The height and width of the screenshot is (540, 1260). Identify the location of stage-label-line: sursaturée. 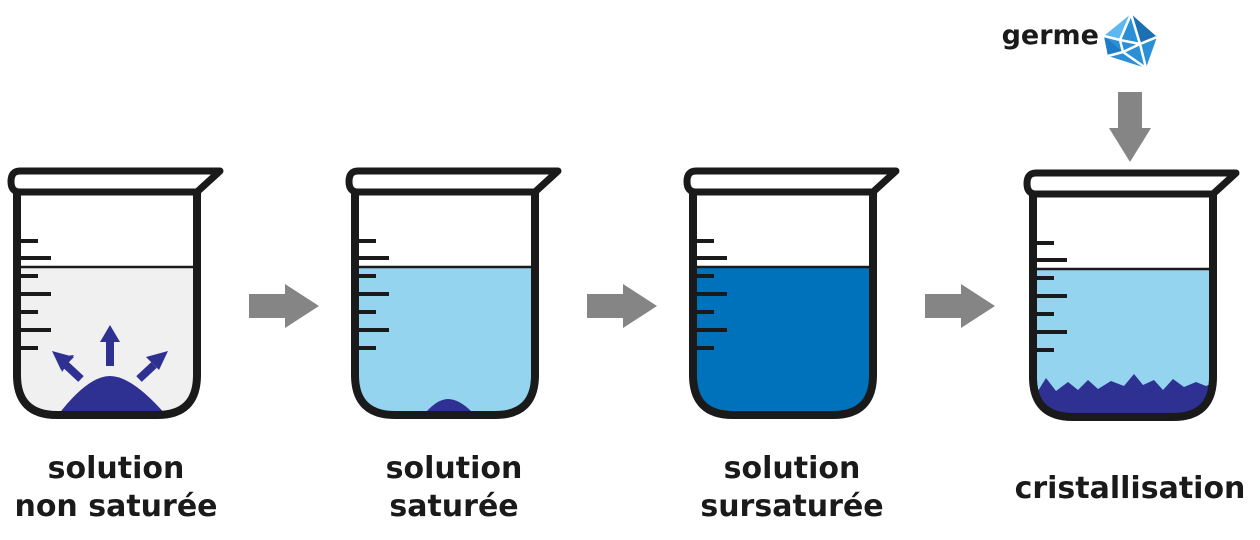
(792, 506).